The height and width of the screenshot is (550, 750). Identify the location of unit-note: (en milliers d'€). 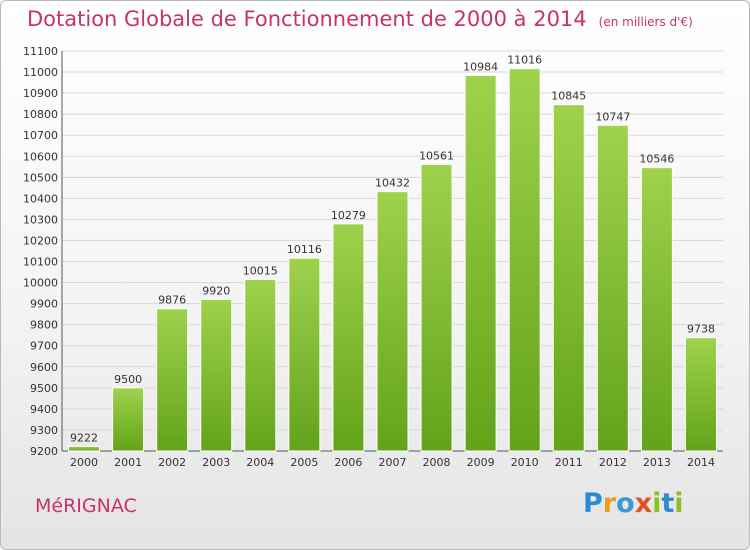
(645, 22).